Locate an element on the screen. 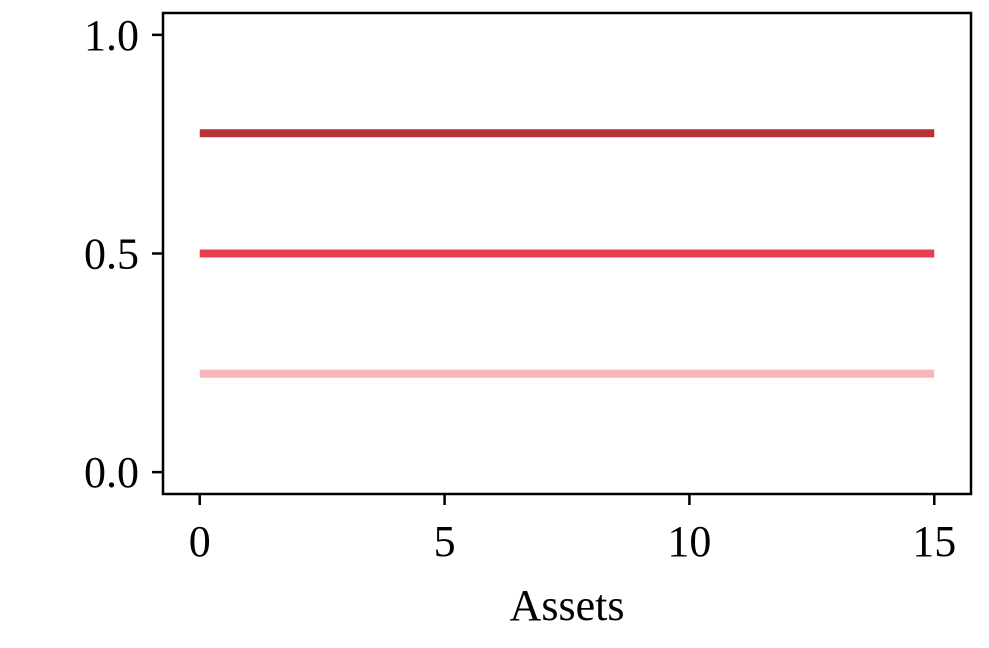  y-axis: 0.0 0.5 1.0 is located at coordinates (123, 254).